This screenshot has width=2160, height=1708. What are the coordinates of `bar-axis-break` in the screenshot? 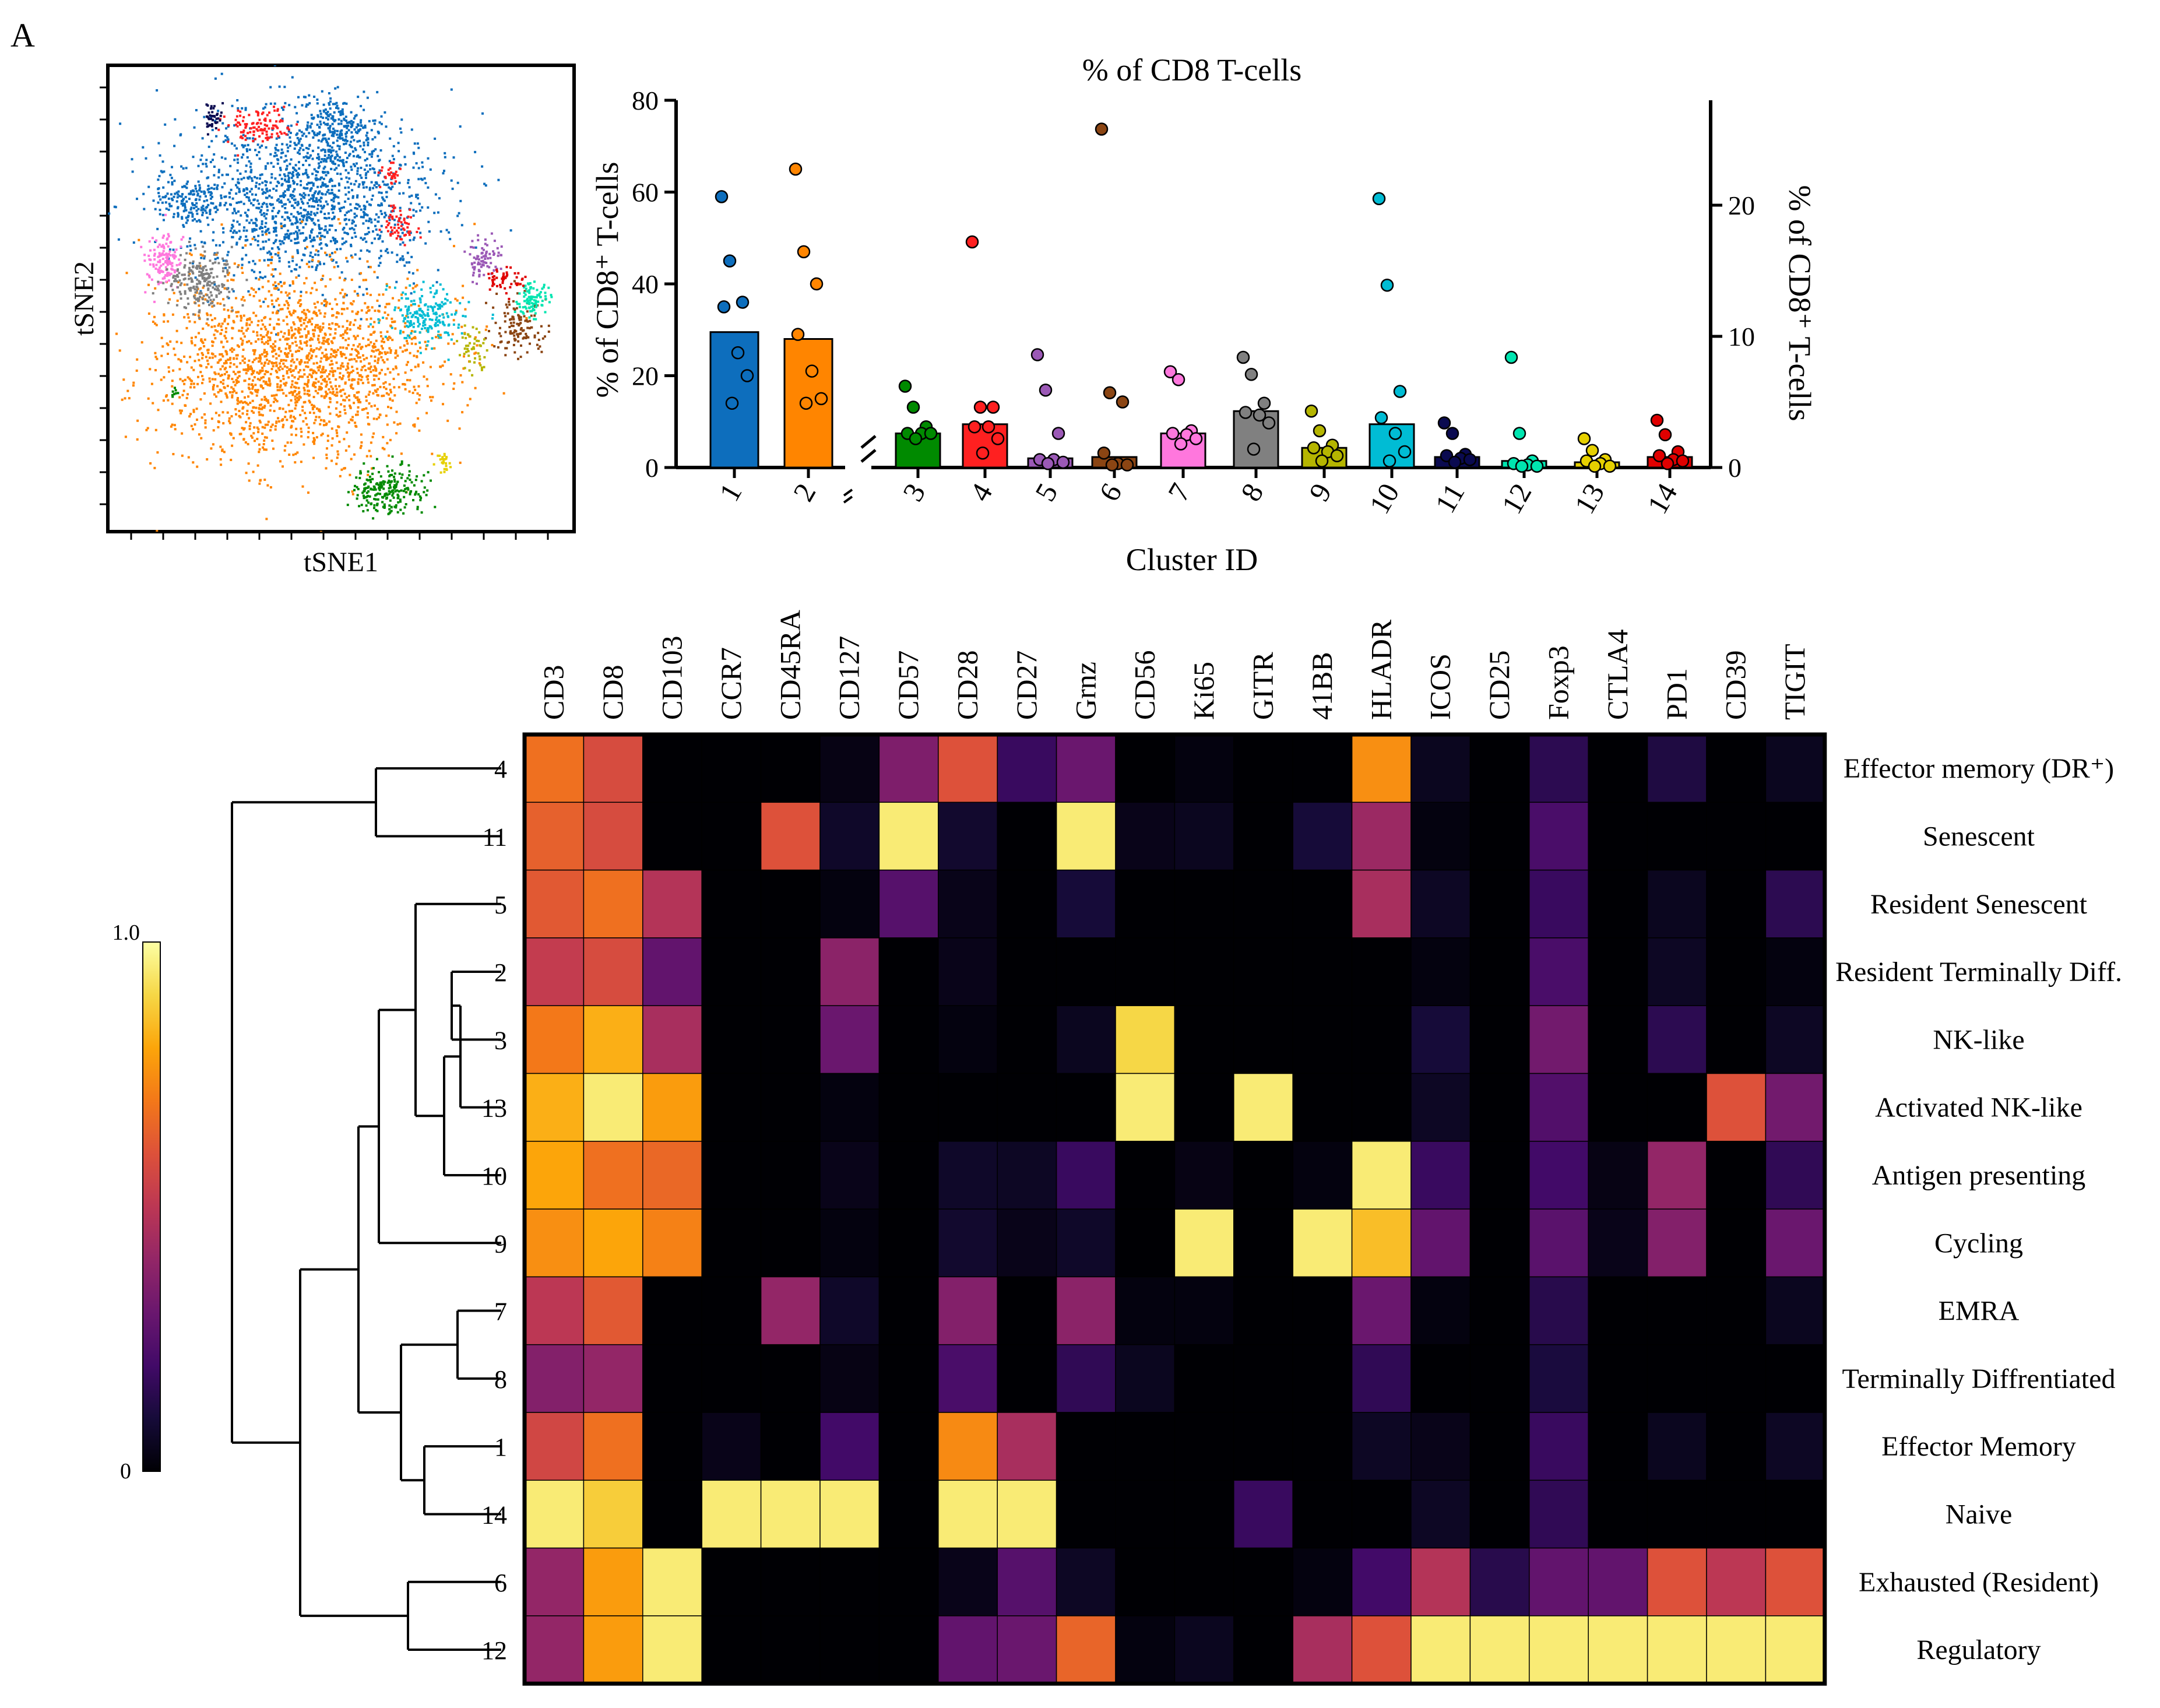 It's located at (868, 442).